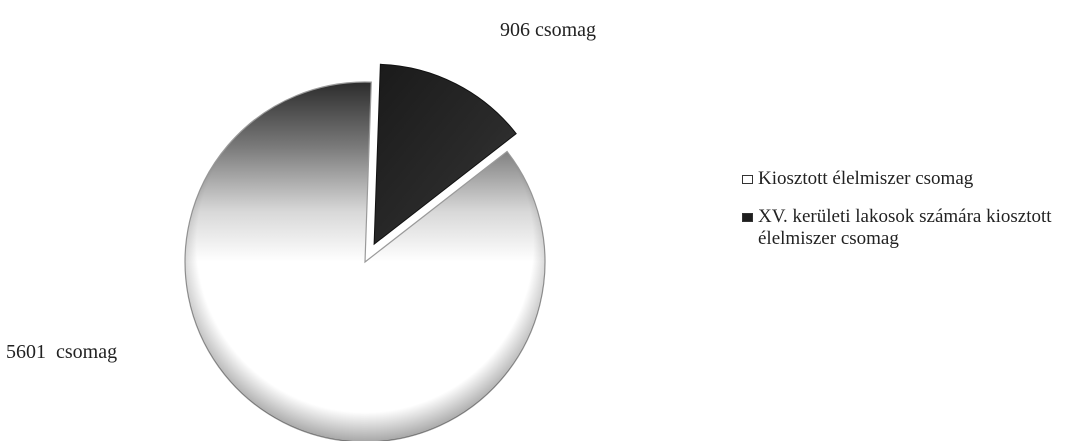  Describe the element at coordinates (61, 352) in the screenshot. I see `data-label-distributed: 5601 csomag` at that location.